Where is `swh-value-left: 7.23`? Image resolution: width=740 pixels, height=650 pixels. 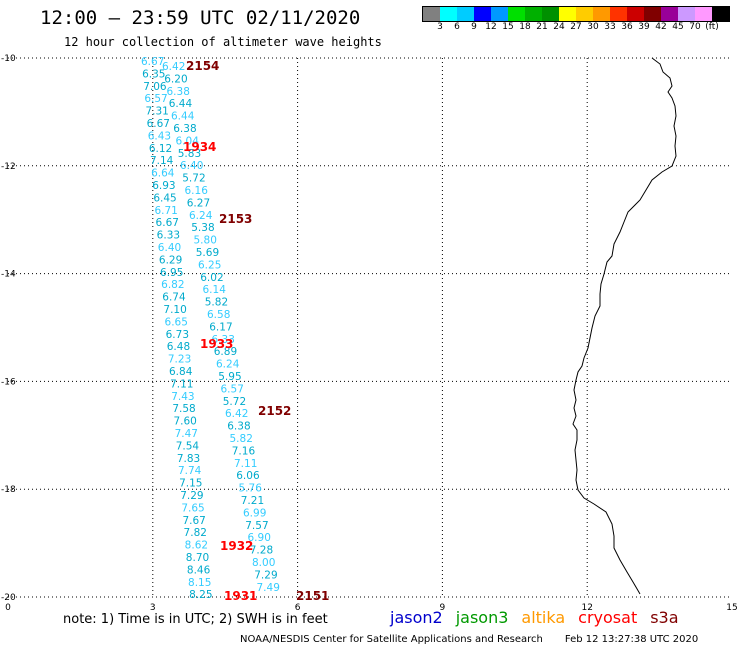 swh-value-left: 7.23 is located at coordinates (179, 360).